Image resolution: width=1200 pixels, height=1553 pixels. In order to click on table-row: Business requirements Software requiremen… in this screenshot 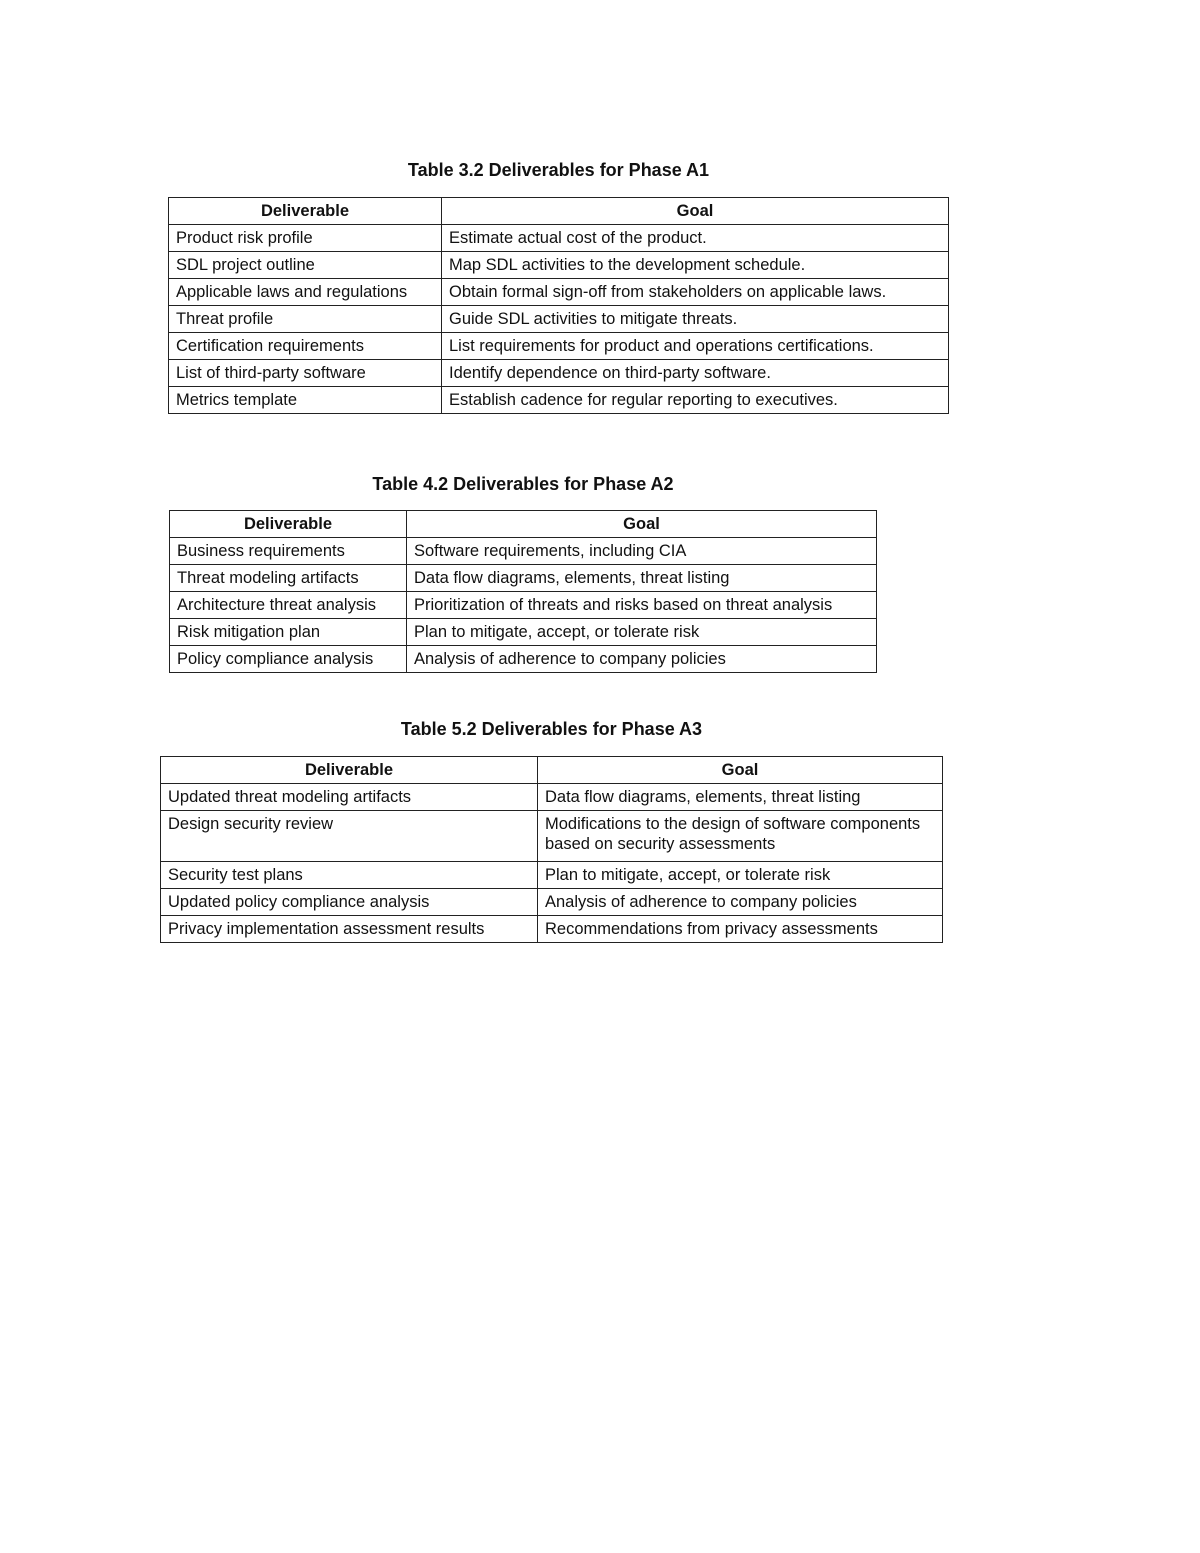, I will do `click(523, 551)`.